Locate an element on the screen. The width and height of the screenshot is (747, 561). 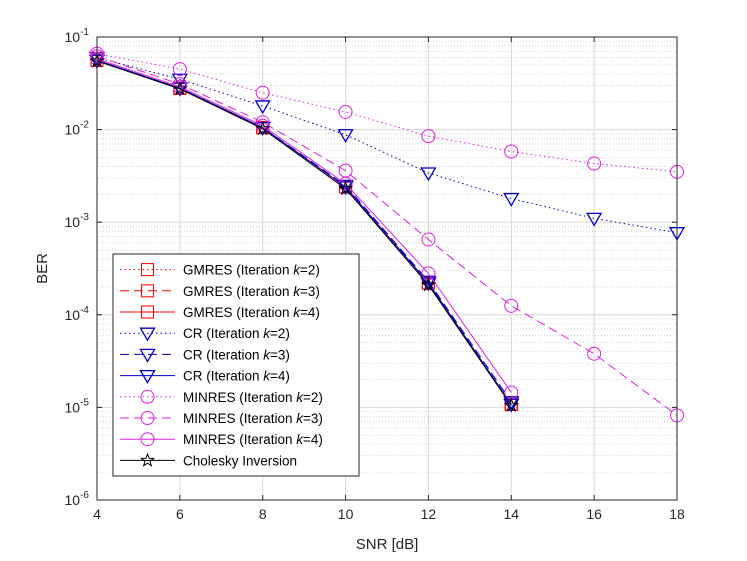
x-tick-label: 6 is located at coordinates (180, 514).